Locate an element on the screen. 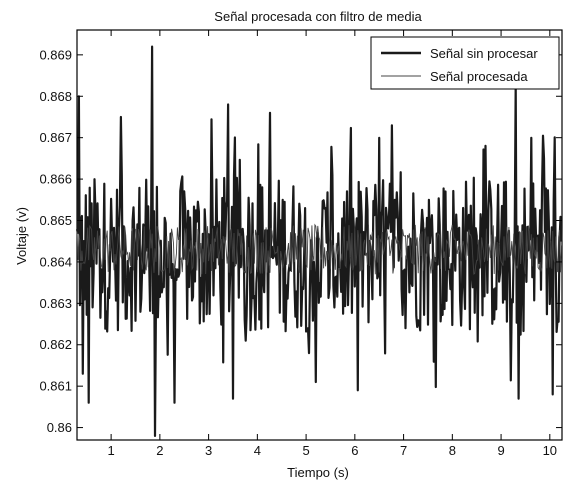 The image size is (563, 485). y-axis-label: Voltaje (v) is located at coordinates (21, 236).